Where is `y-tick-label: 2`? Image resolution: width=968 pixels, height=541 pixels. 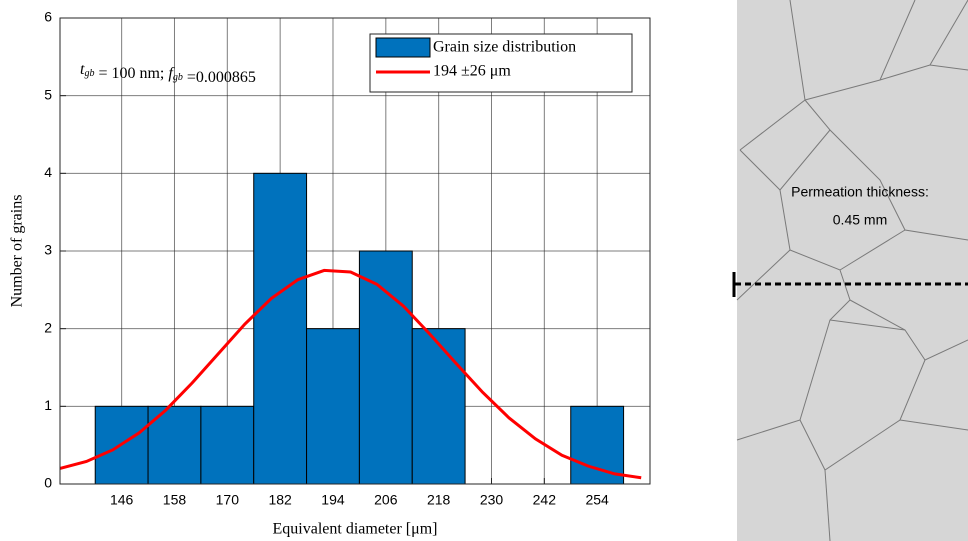
y-tick-label: 2 is located at coordinates (48, 327).